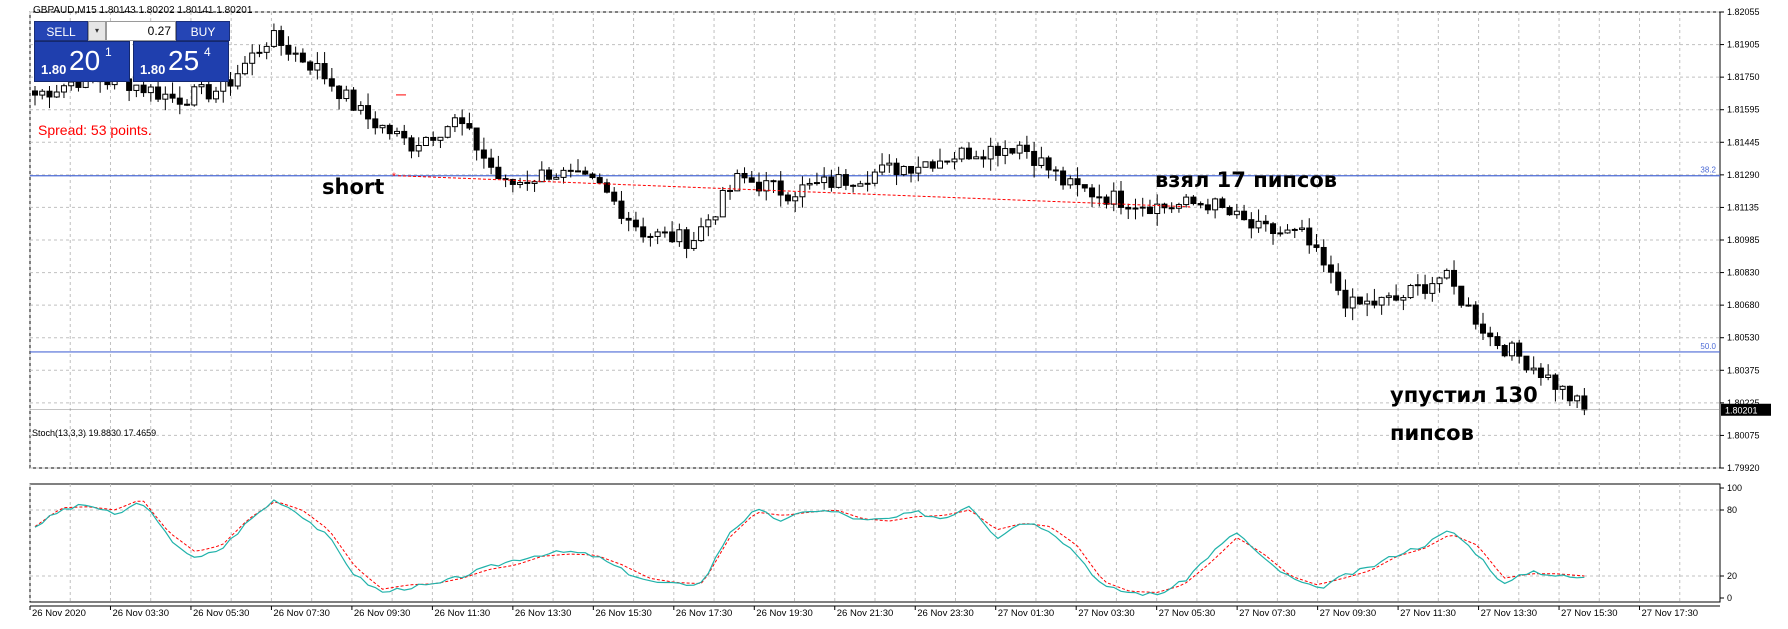 Image resolution: width=1788 pixels, height=629 pixels. Describe the element at coordinates (462, 613) in the screenshot. I see `time-label: 26 Nov 11:30` at that location.